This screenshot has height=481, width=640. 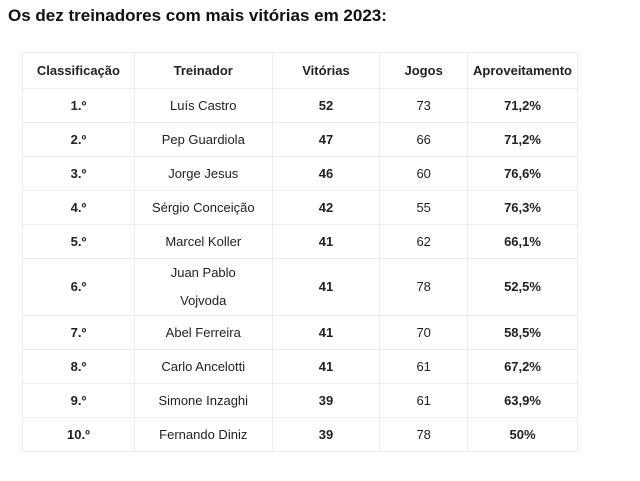 I want to click on table-row: 1.º Luís Castro 52 73 71,2%, so click(x=300, y=105).